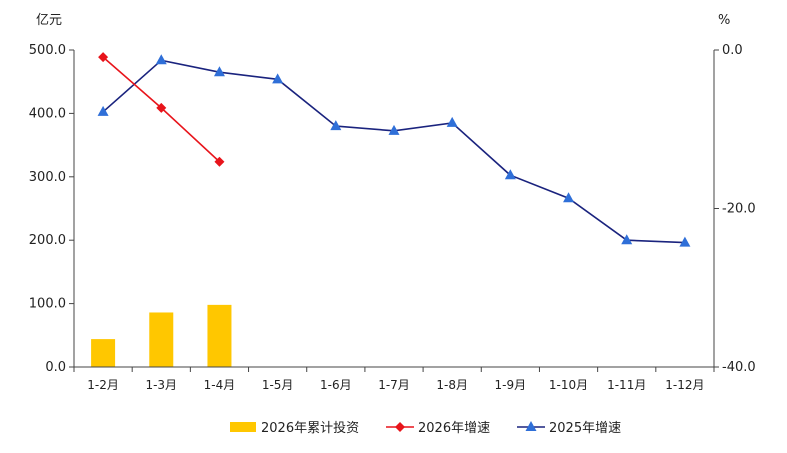 This screenshot has width=787, height=453. I want to click on x-tick-label: 1-2月, so click(103, 385).